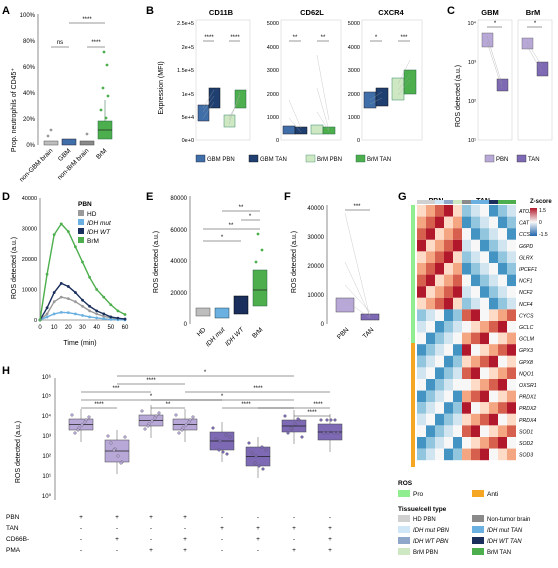 The image size is (558, 568). Describe the element at coordinates (421, 202) in the screenshot. I see `column-annotation` at that location.